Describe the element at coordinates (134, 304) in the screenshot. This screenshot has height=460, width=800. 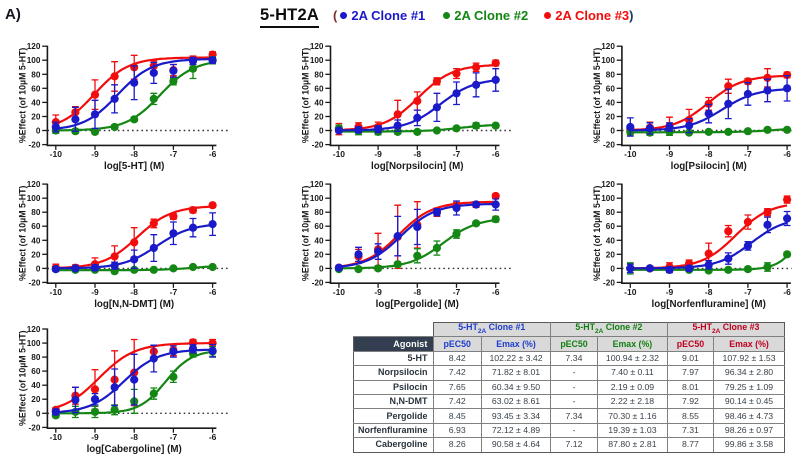
I see `svg-text: log[N,N-DMT] (M)` at that location.